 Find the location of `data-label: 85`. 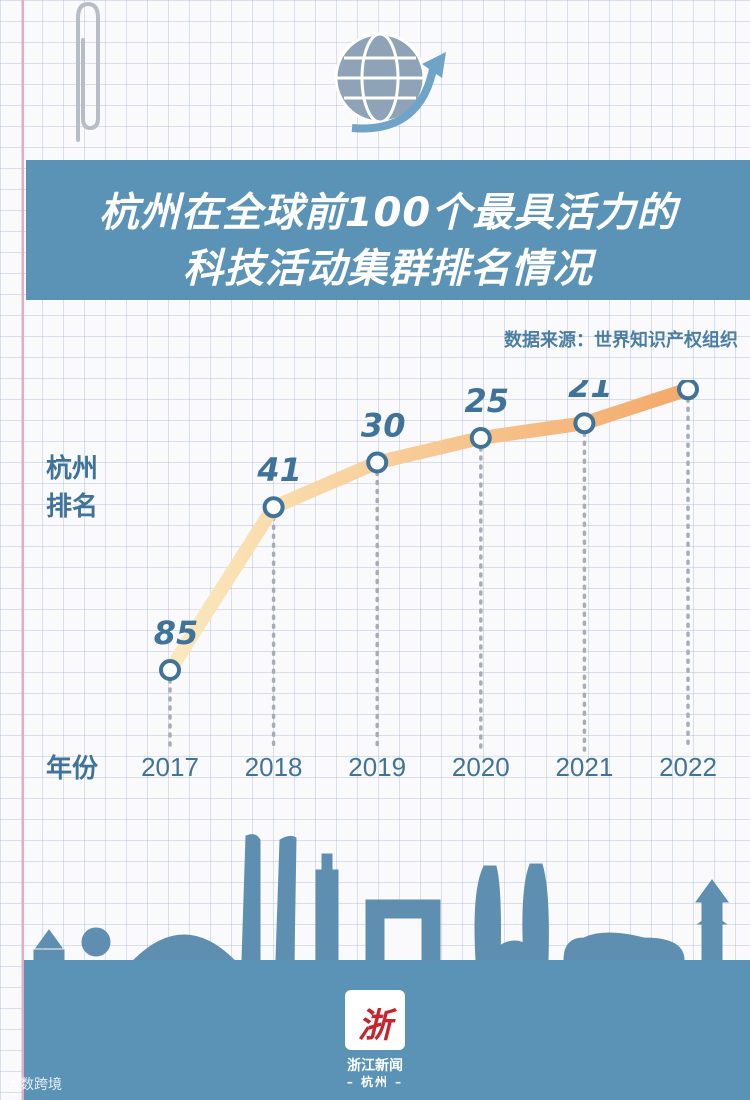

data-label: 85 is located at coordinates (176, 633).